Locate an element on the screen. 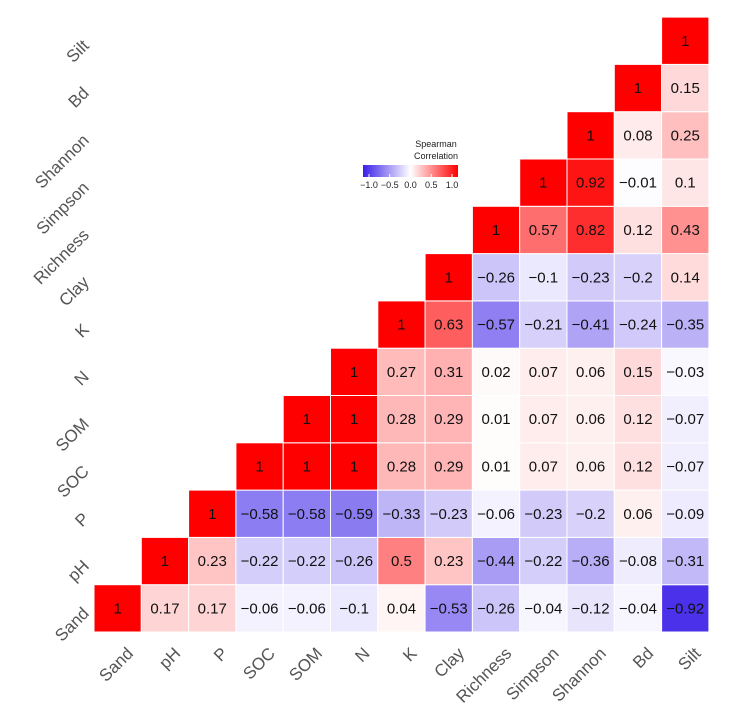  heatmap-value-bd-p: 0.06 is located at coordinates (637, 514).